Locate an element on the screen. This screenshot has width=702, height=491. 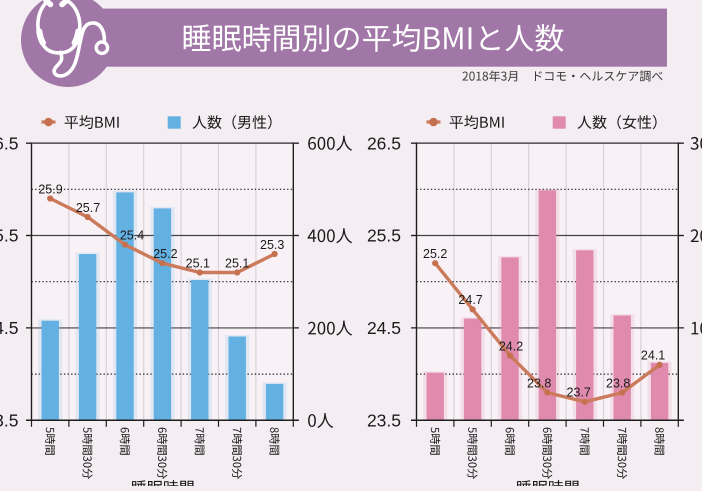
svg-text: 24.7 is located at coordinates (470, 300).